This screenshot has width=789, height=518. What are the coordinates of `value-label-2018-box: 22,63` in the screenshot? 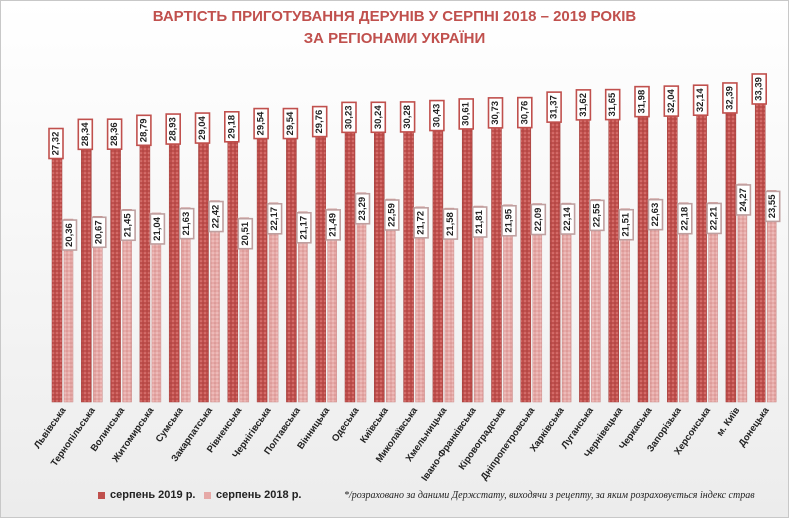 It's located at (655, 214).